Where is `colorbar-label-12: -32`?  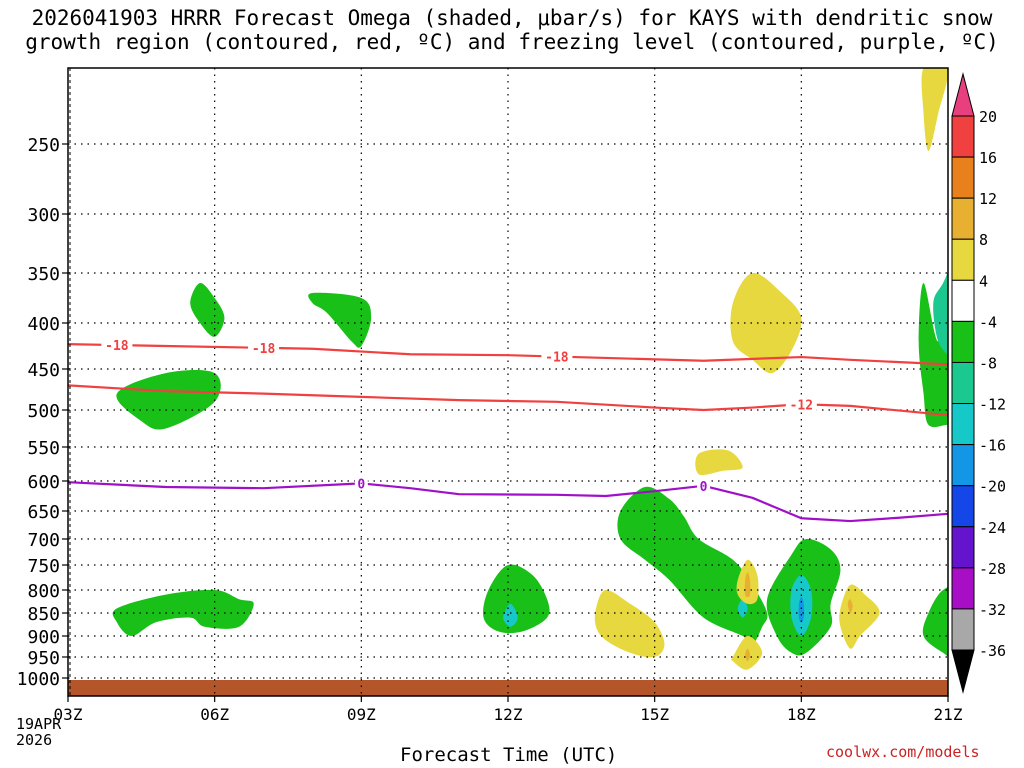 colorbar-label-12: -32 is located at coordinates (992, 610).